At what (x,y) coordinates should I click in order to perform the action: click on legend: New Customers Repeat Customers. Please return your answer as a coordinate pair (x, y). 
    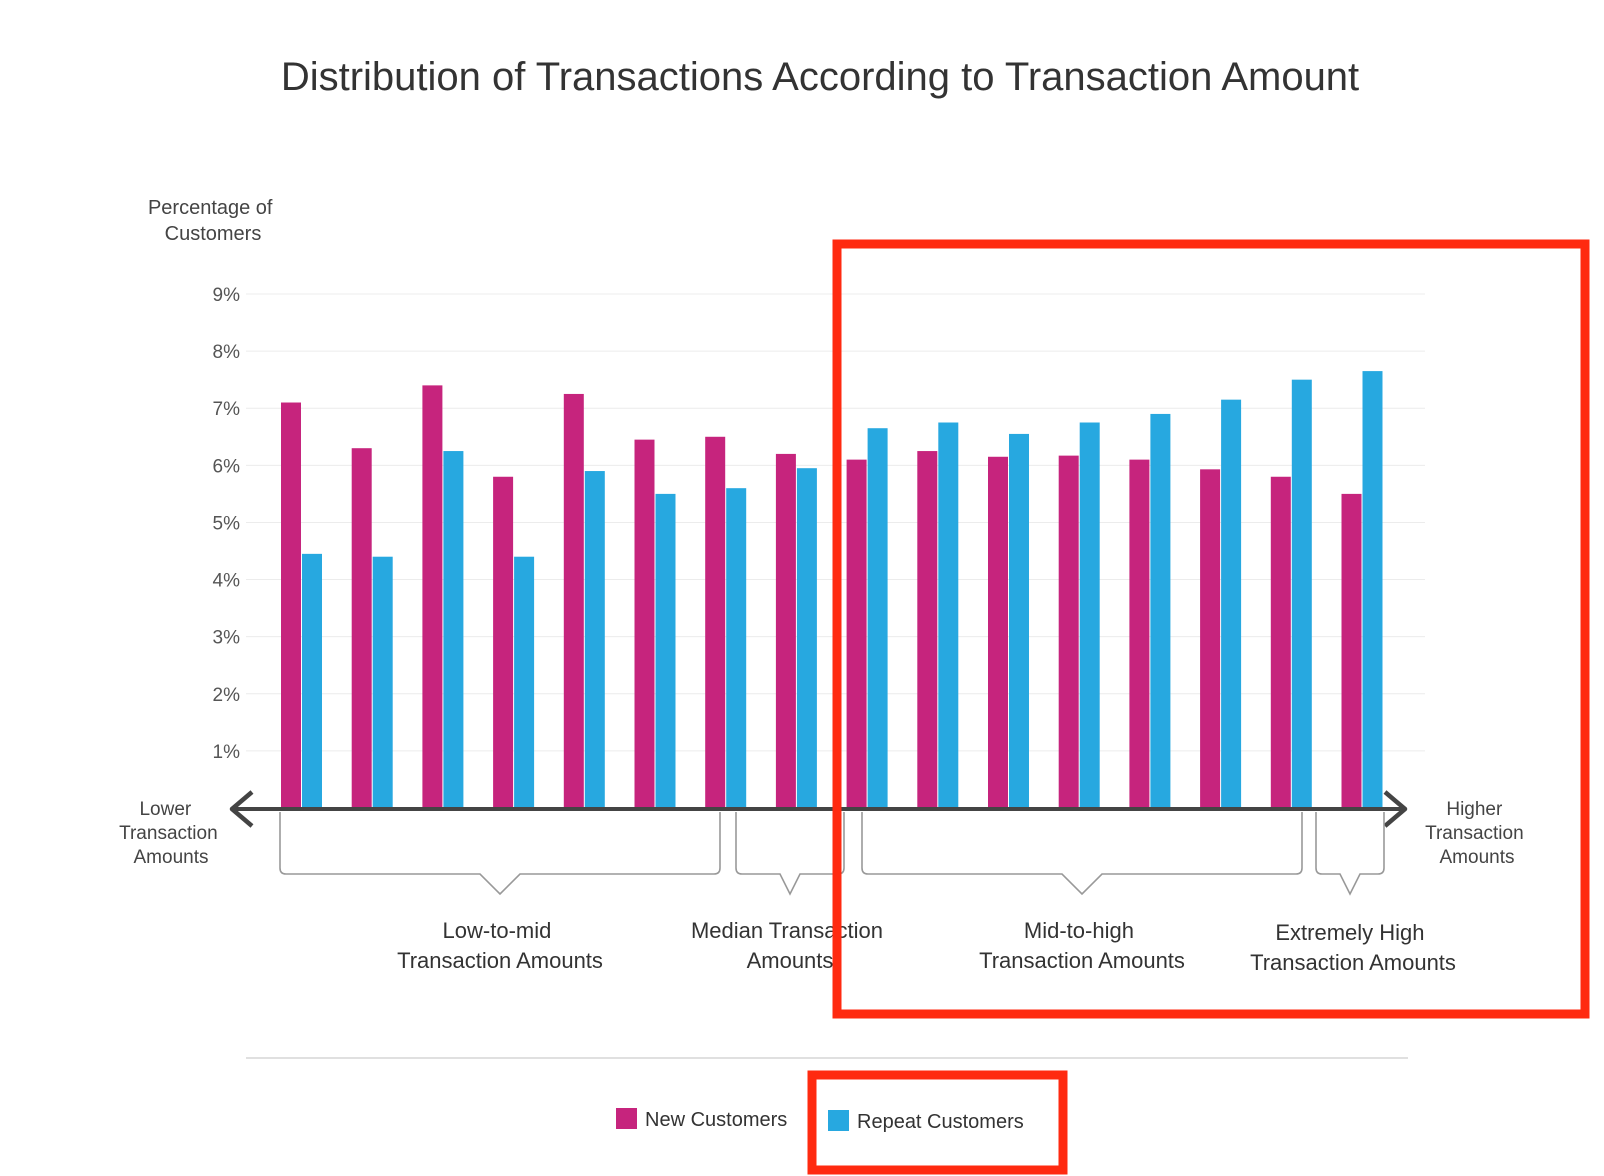
    Looking at the image, I should click on (820, 1120).